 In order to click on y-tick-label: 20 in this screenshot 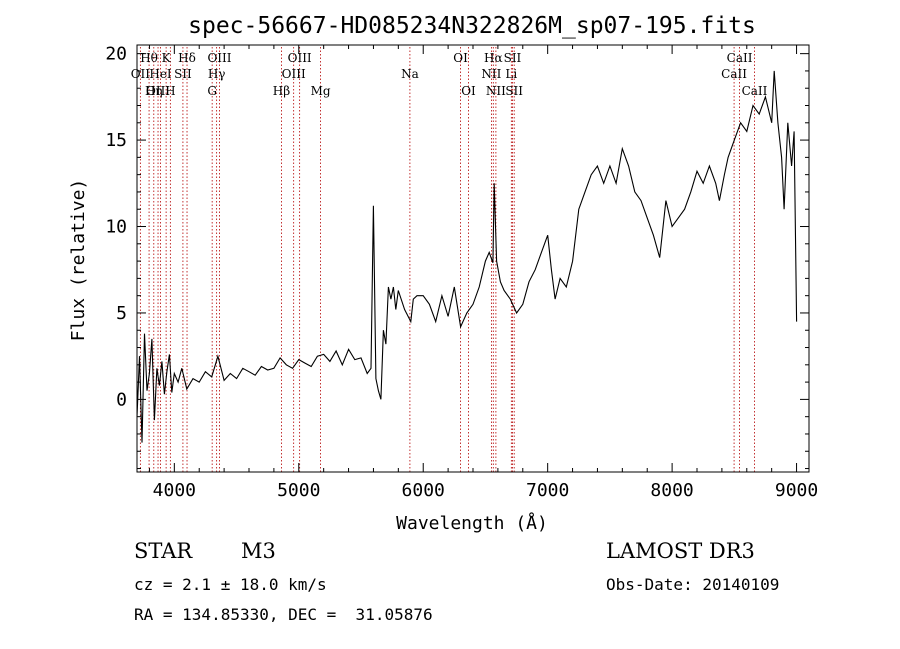, I will do `click(116, 54)`.